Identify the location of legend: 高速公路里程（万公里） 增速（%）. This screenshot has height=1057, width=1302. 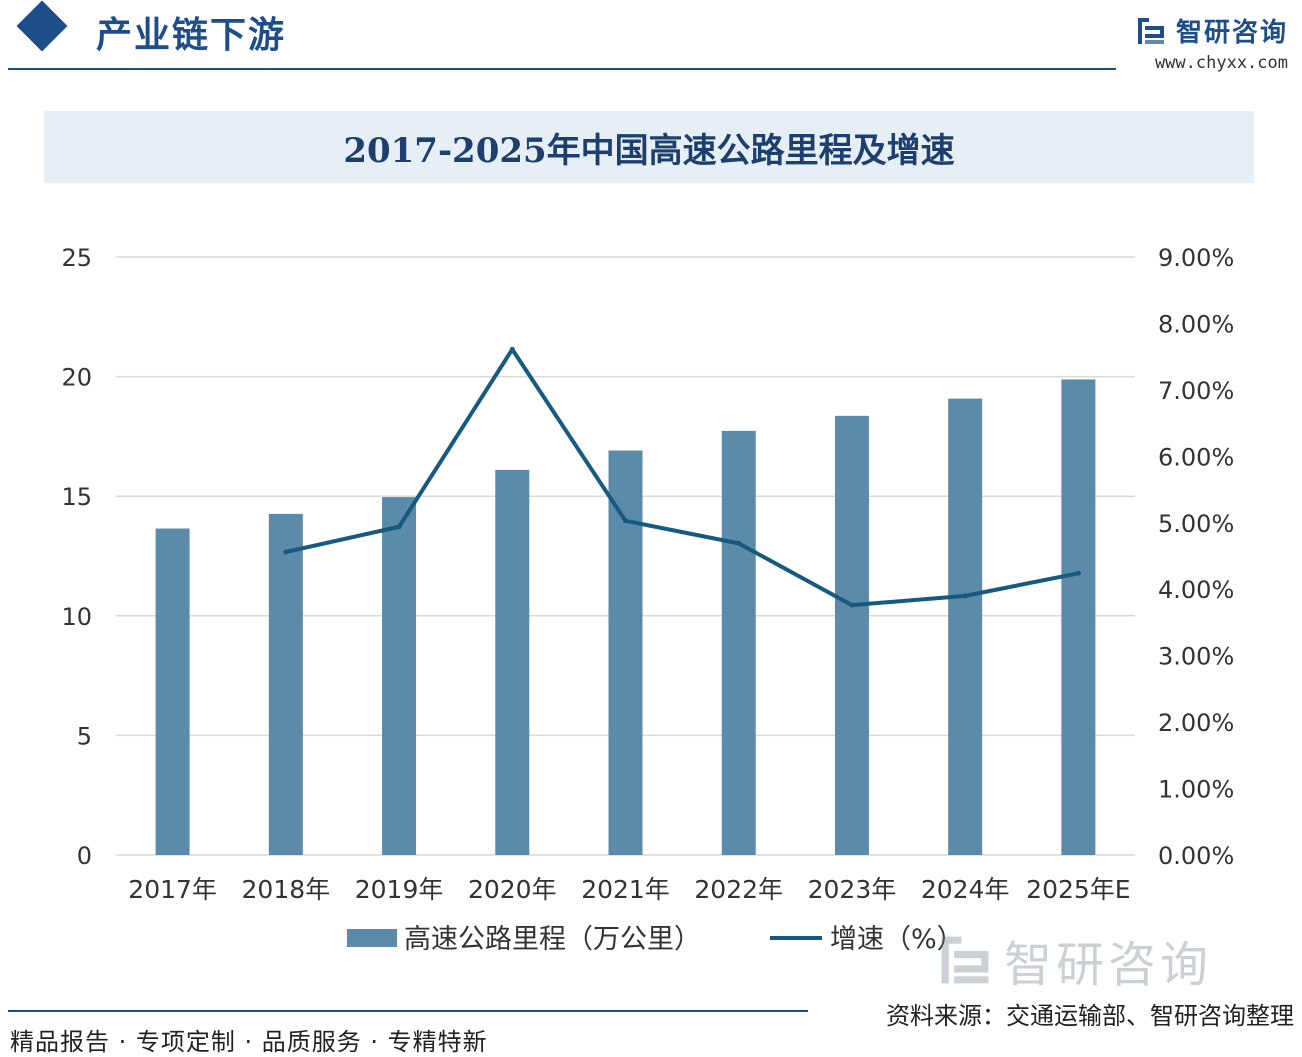
(655, 939).